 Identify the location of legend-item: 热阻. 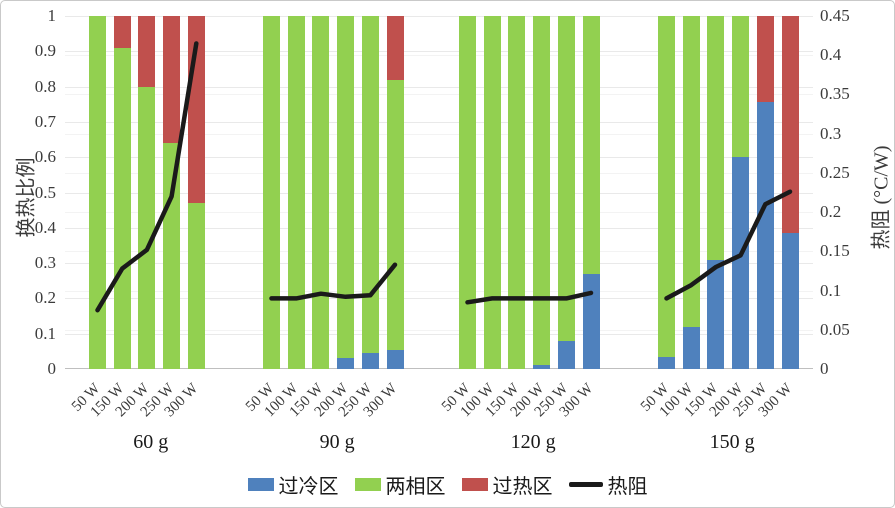
(608, 484).